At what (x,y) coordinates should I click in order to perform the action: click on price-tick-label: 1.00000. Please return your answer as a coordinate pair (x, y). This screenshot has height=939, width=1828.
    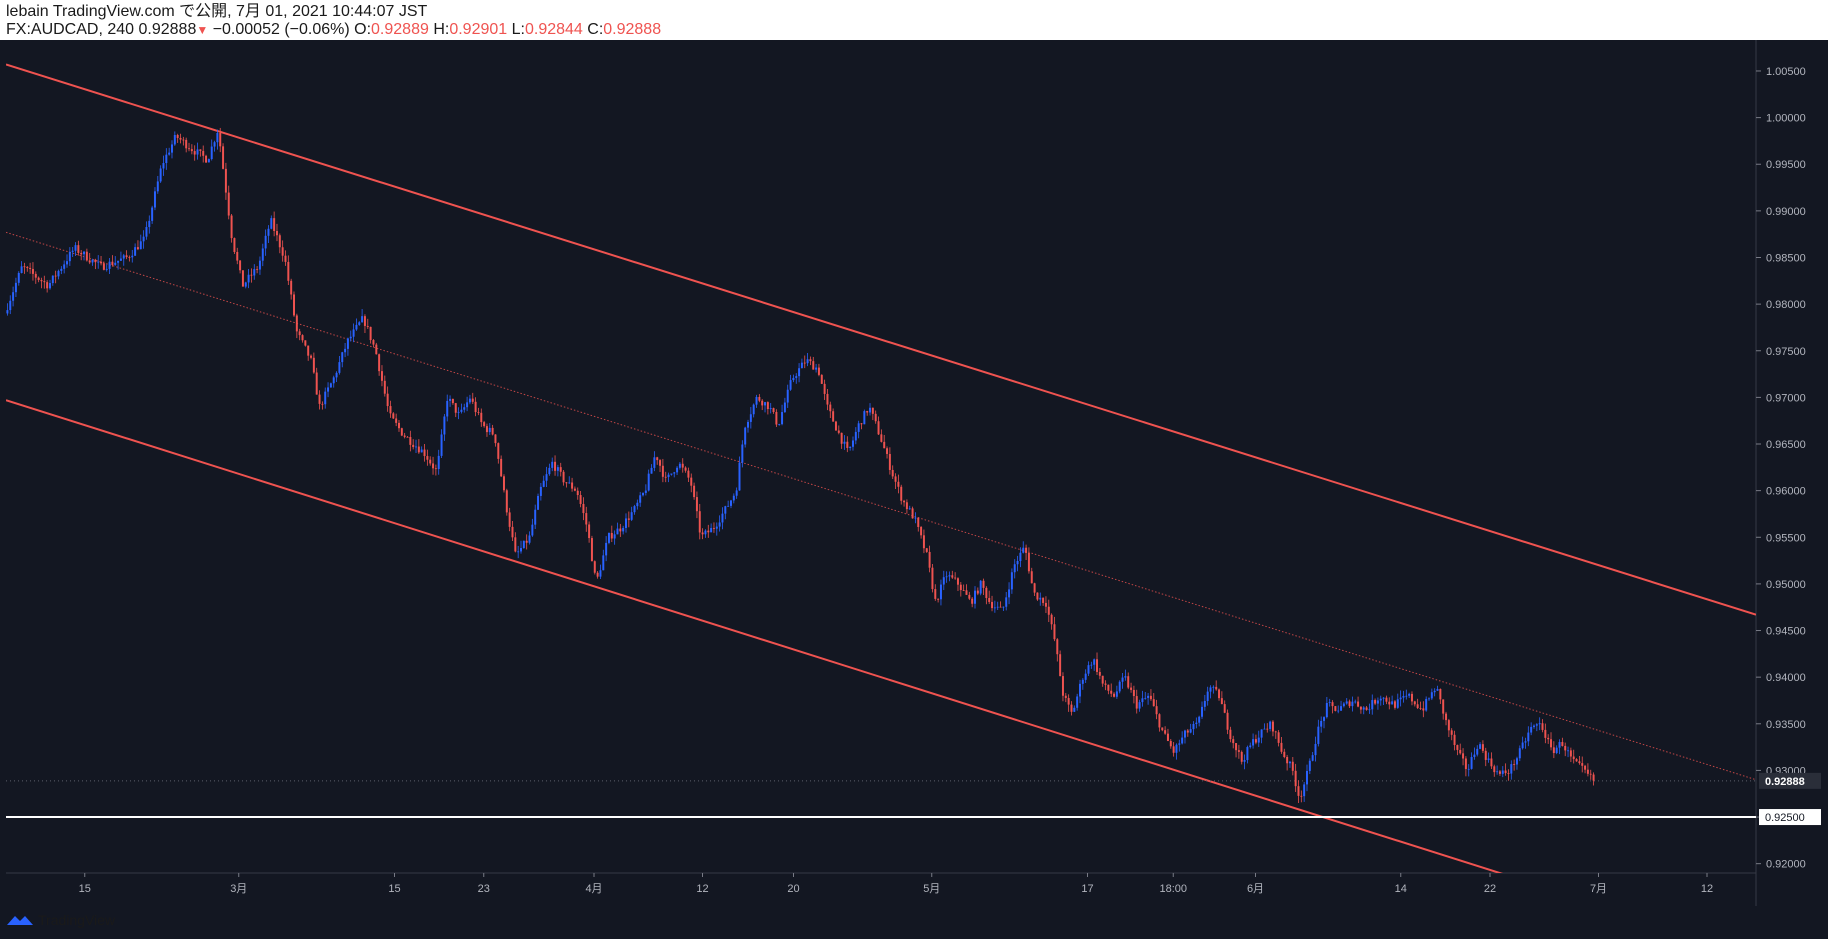
    Looking at the image, I should click on (1786, 119).